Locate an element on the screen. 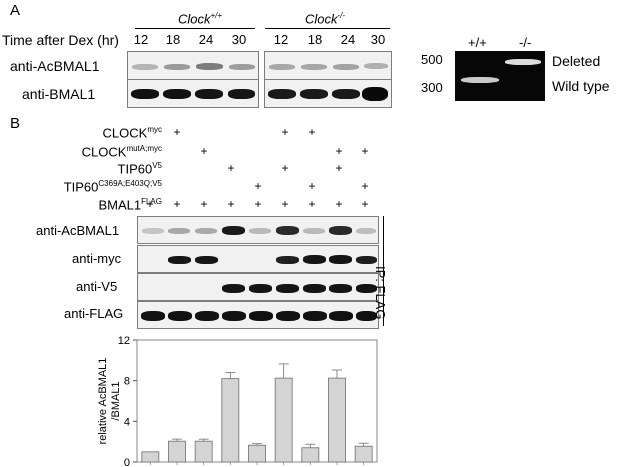 Image resolution: width=617 pixels, height=467 pixels. blot-a-acbmal1-ko is located at coordinates (328, 65).